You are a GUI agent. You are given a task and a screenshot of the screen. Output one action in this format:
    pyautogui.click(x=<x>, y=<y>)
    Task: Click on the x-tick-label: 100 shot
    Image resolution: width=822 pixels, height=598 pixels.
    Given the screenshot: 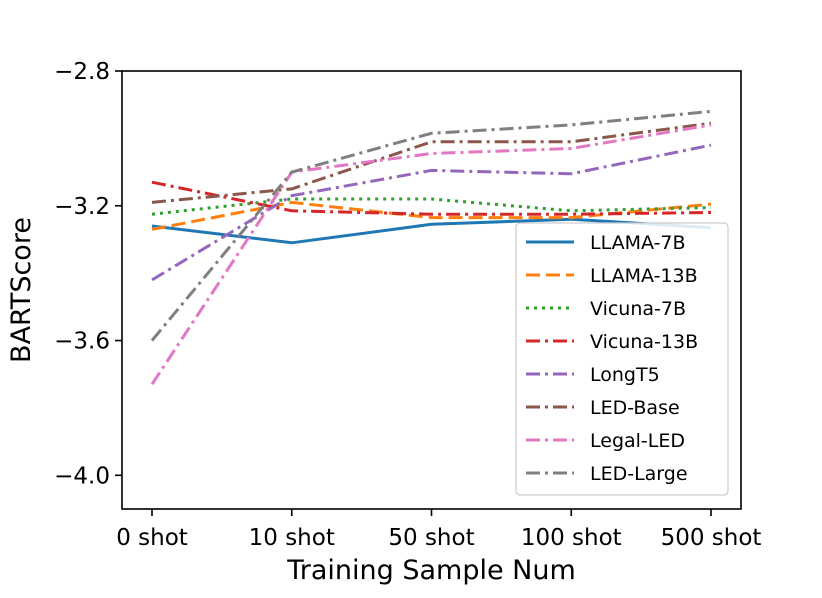 What is the action you would take?
    pyautogui.click(x=571, y=538)
    